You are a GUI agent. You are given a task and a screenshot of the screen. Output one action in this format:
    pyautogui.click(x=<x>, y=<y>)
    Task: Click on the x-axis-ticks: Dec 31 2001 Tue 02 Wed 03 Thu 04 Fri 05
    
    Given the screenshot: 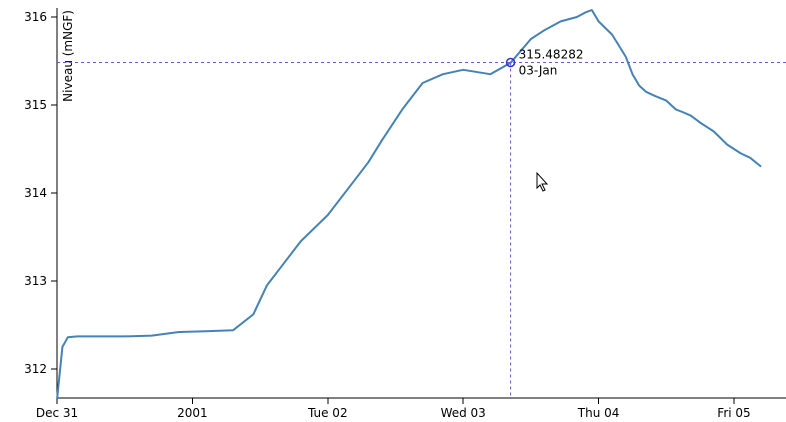 What is the action you would take?
    pyautogui.click(x=393, y=409)
    